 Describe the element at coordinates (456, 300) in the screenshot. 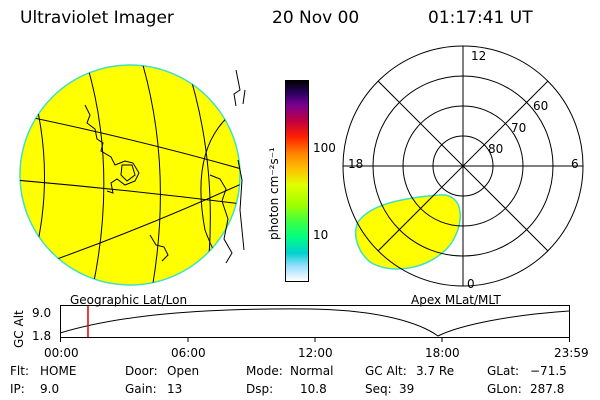

I see `apex-title: Apex MLat/MLT` at that location.